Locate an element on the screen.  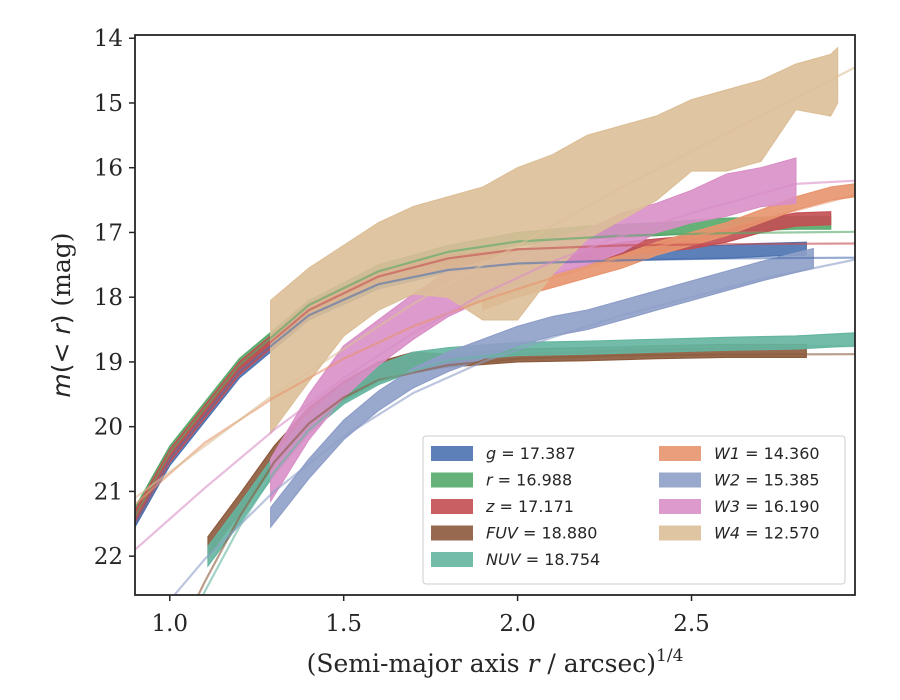
legend-swatch-w2 is located at coordinates (680, 480).